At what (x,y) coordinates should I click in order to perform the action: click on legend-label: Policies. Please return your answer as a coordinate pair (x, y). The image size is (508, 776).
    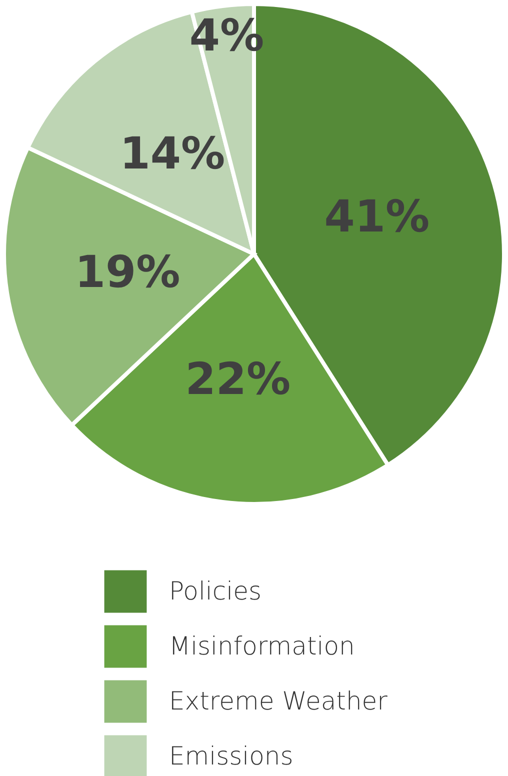
    Looking at the image, I should click on (215, 591).